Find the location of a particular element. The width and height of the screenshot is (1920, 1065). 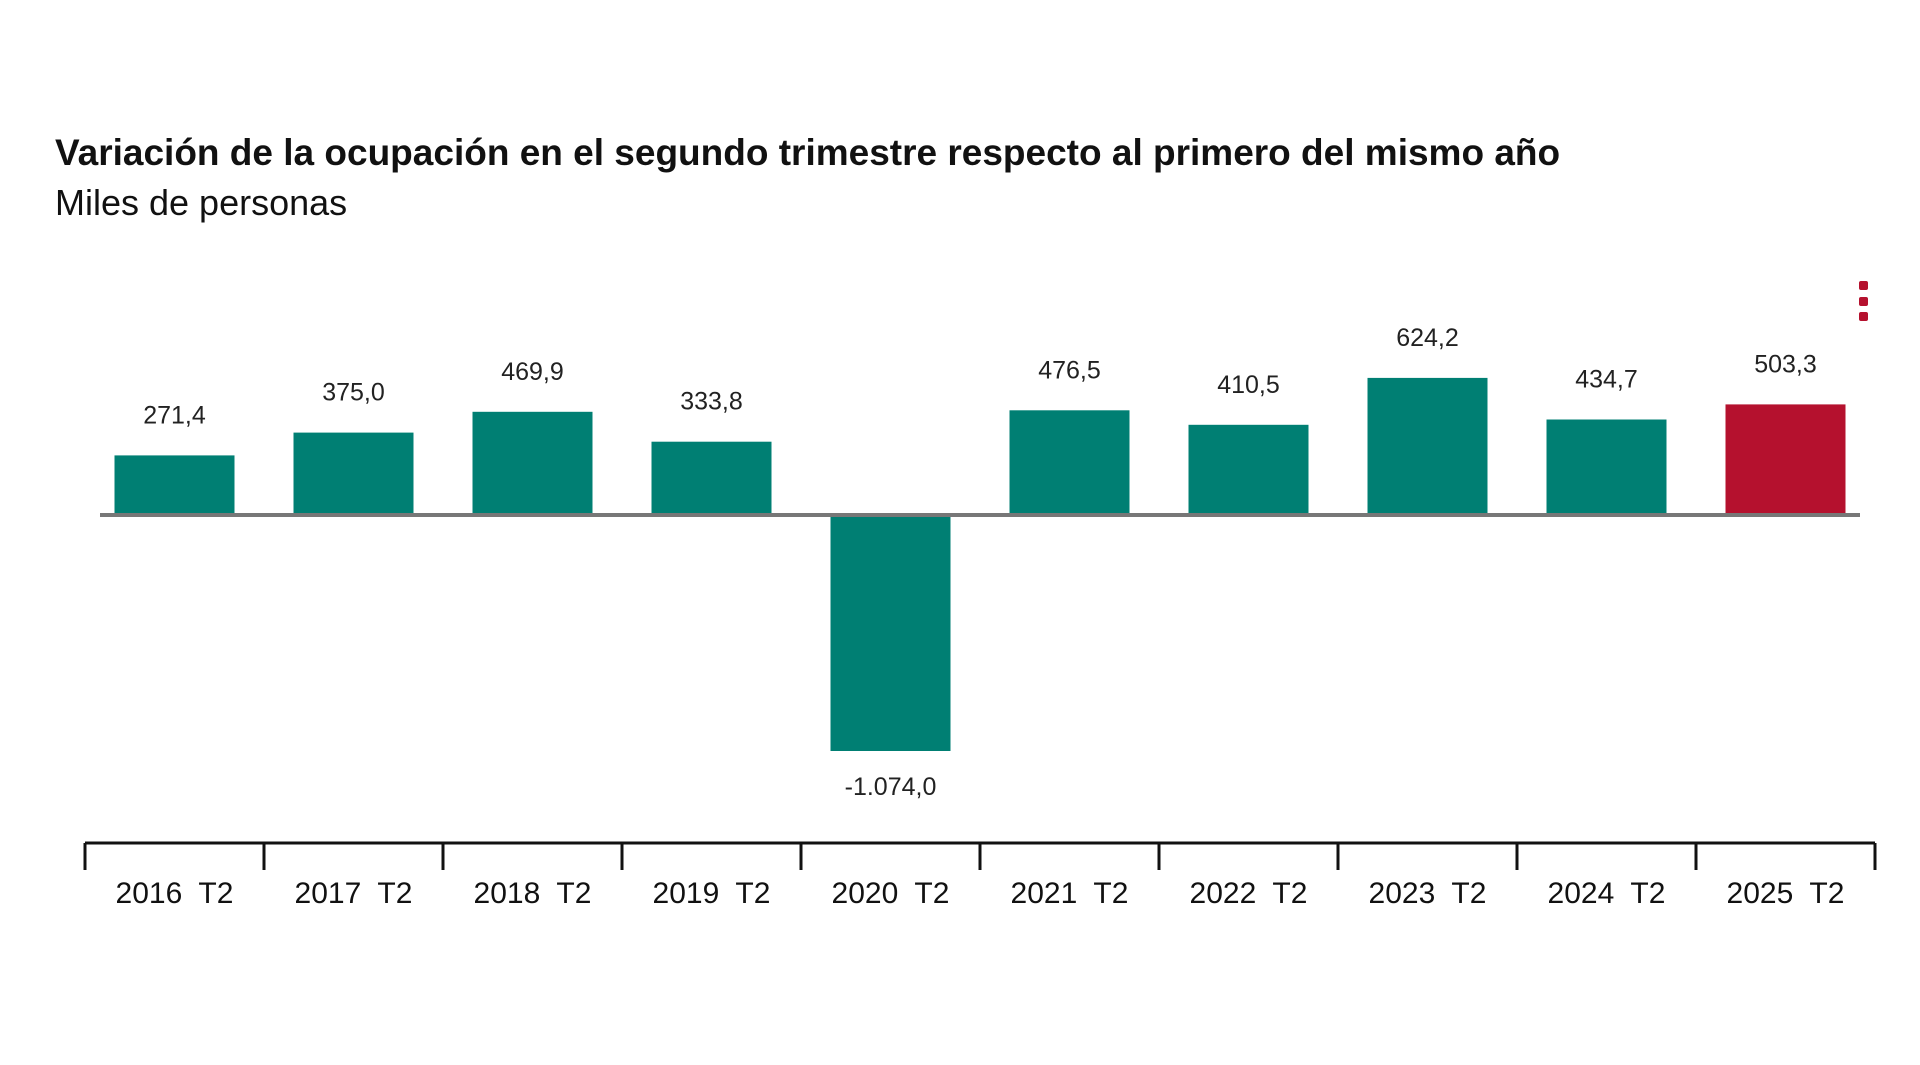

value-label-6: 410,5 is located at coordinates (1248, 385).